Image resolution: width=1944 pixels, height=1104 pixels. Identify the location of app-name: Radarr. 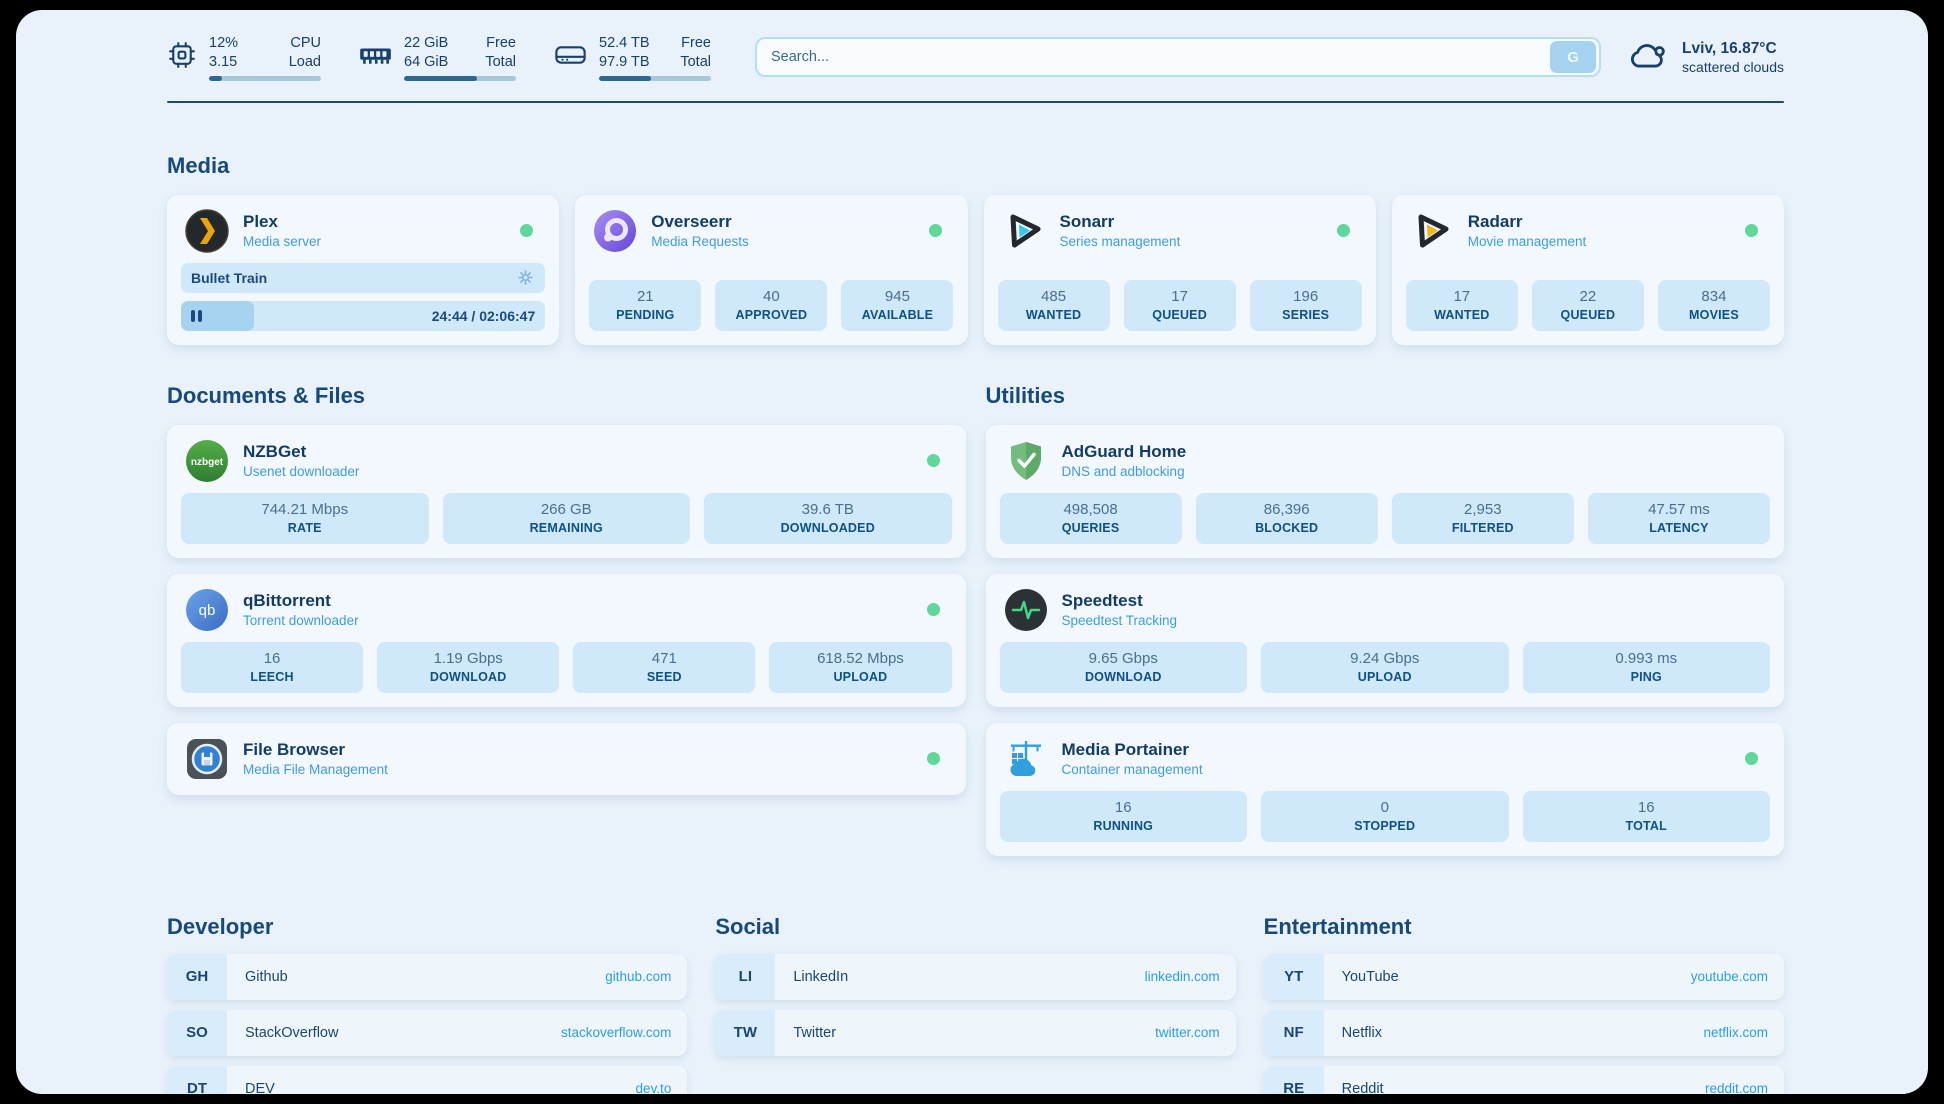
(1495, 222).